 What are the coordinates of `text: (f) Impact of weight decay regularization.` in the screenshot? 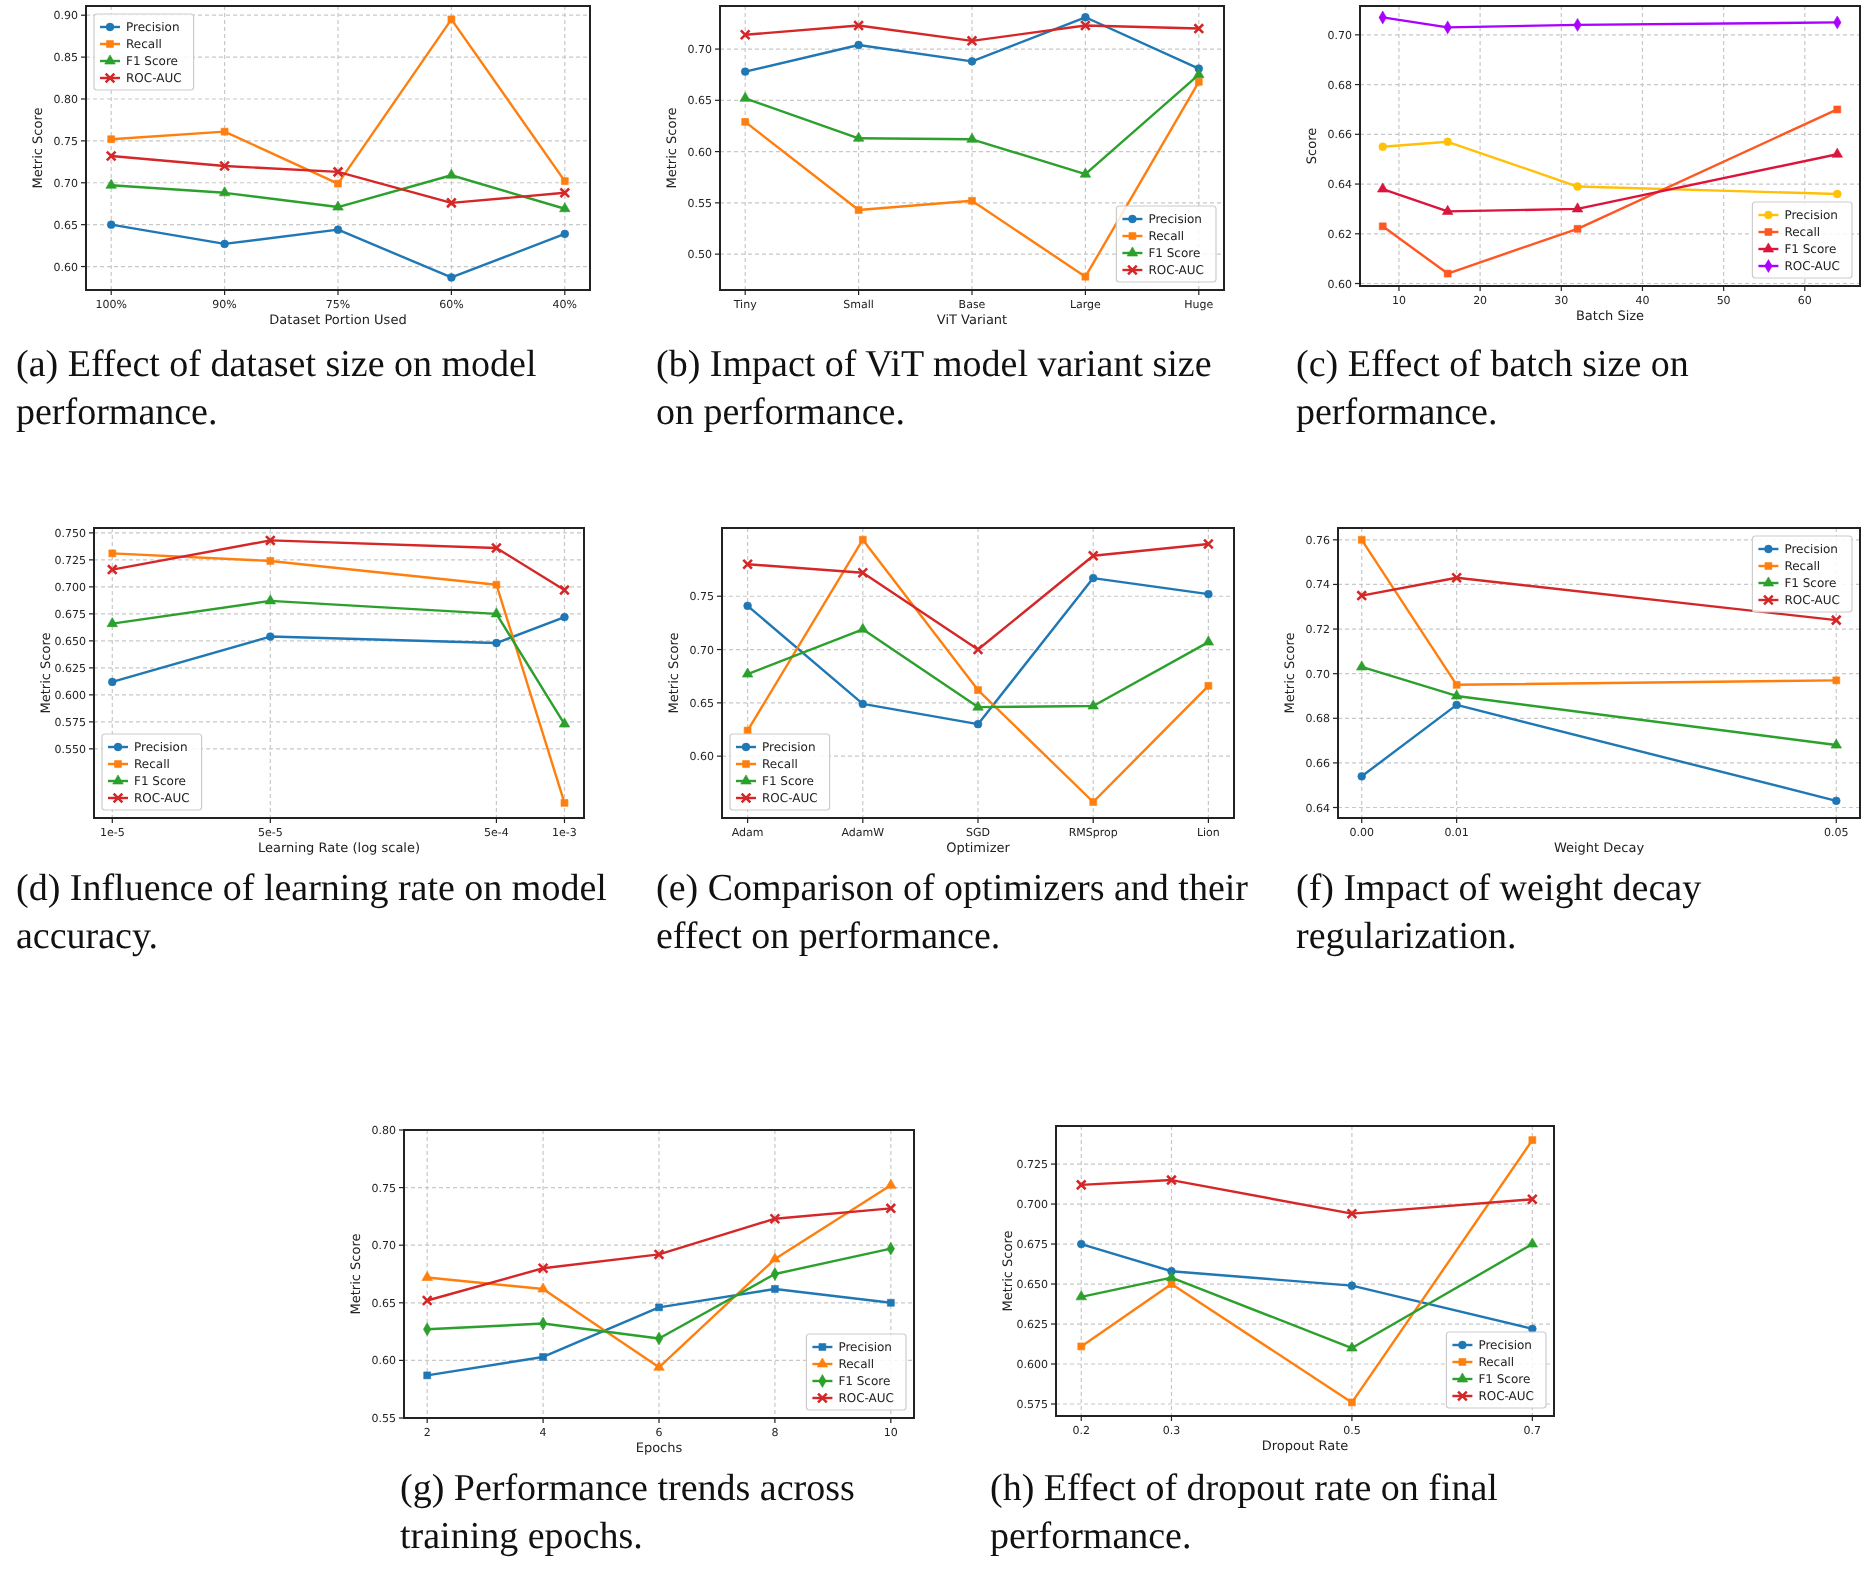 It's located at (1499, 913).